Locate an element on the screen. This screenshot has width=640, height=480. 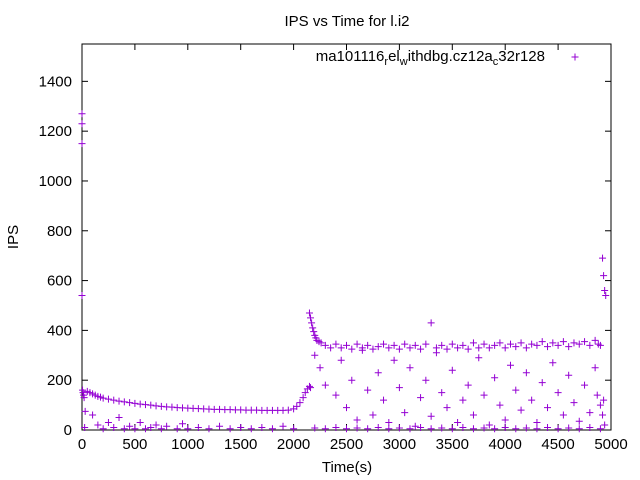
legend-label-subscript: r is located at coordinates (386, 62).